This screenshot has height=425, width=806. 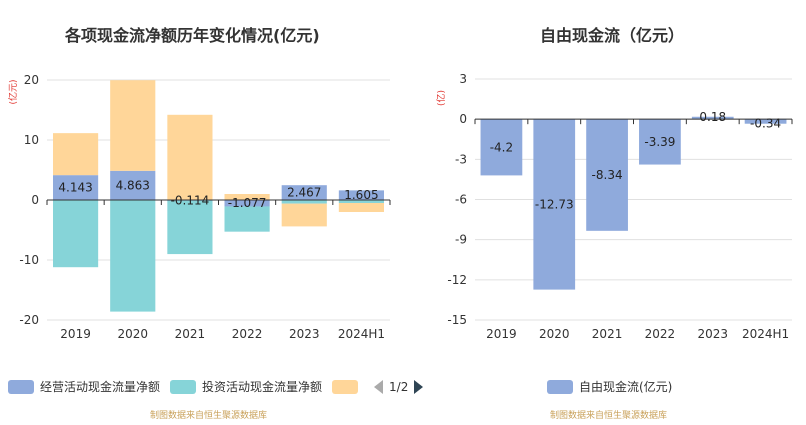 What do you see at coordinates (461, 240) in the screenshot?
I see `y-tick-label: -9` at bounding box center [461, 240].